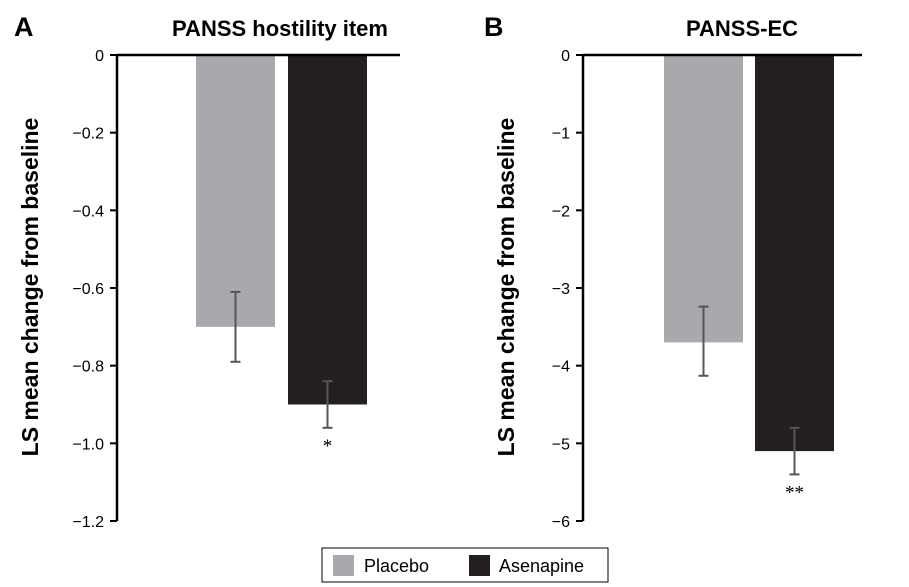 Image resolution: width=909 pixels, height=587 pixels. What do you see at coordinates (396, 566) in the screenshot?
I see `legend-label-placebo: Placebo` at bounding box center [396, 566].